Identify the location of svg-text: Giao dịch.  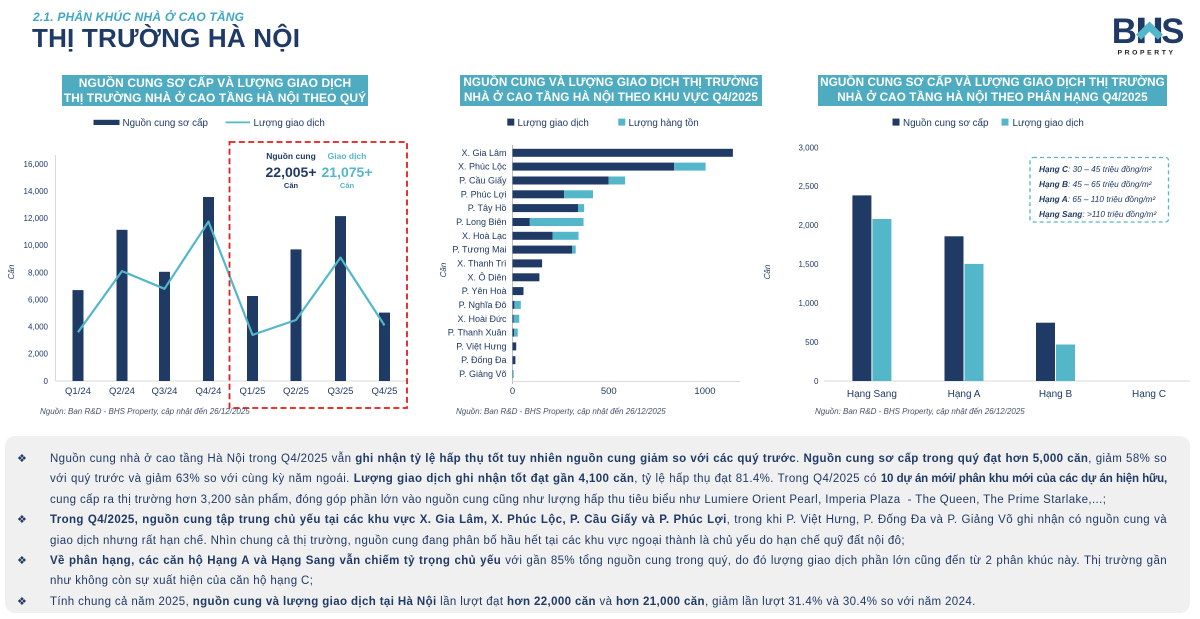
(347, 156).